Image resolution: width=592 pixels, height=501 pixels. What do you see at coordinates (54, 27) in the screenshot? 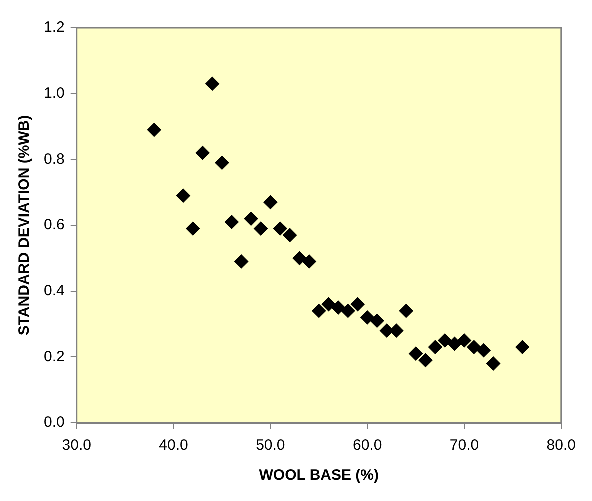
I see `y-tick-label: 1.2` at bounding box center [54, 27].